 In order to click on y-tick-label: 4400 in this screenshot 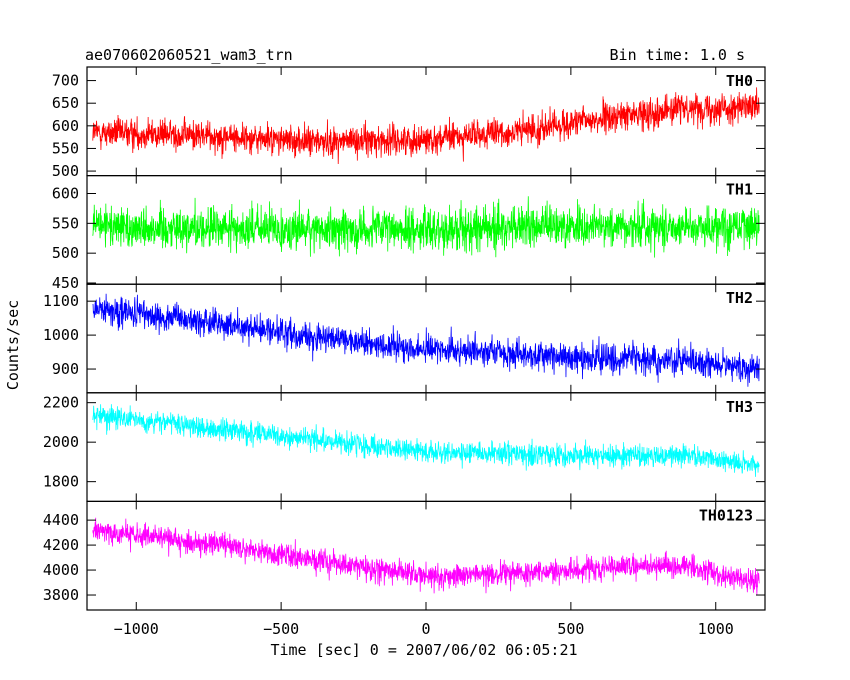, I will do `click(61, 520)`.